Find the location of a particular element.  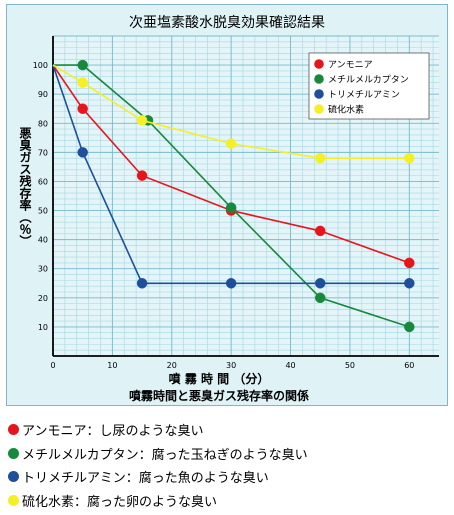

y-tick-label: 80 is located at coordinates (43, 123).